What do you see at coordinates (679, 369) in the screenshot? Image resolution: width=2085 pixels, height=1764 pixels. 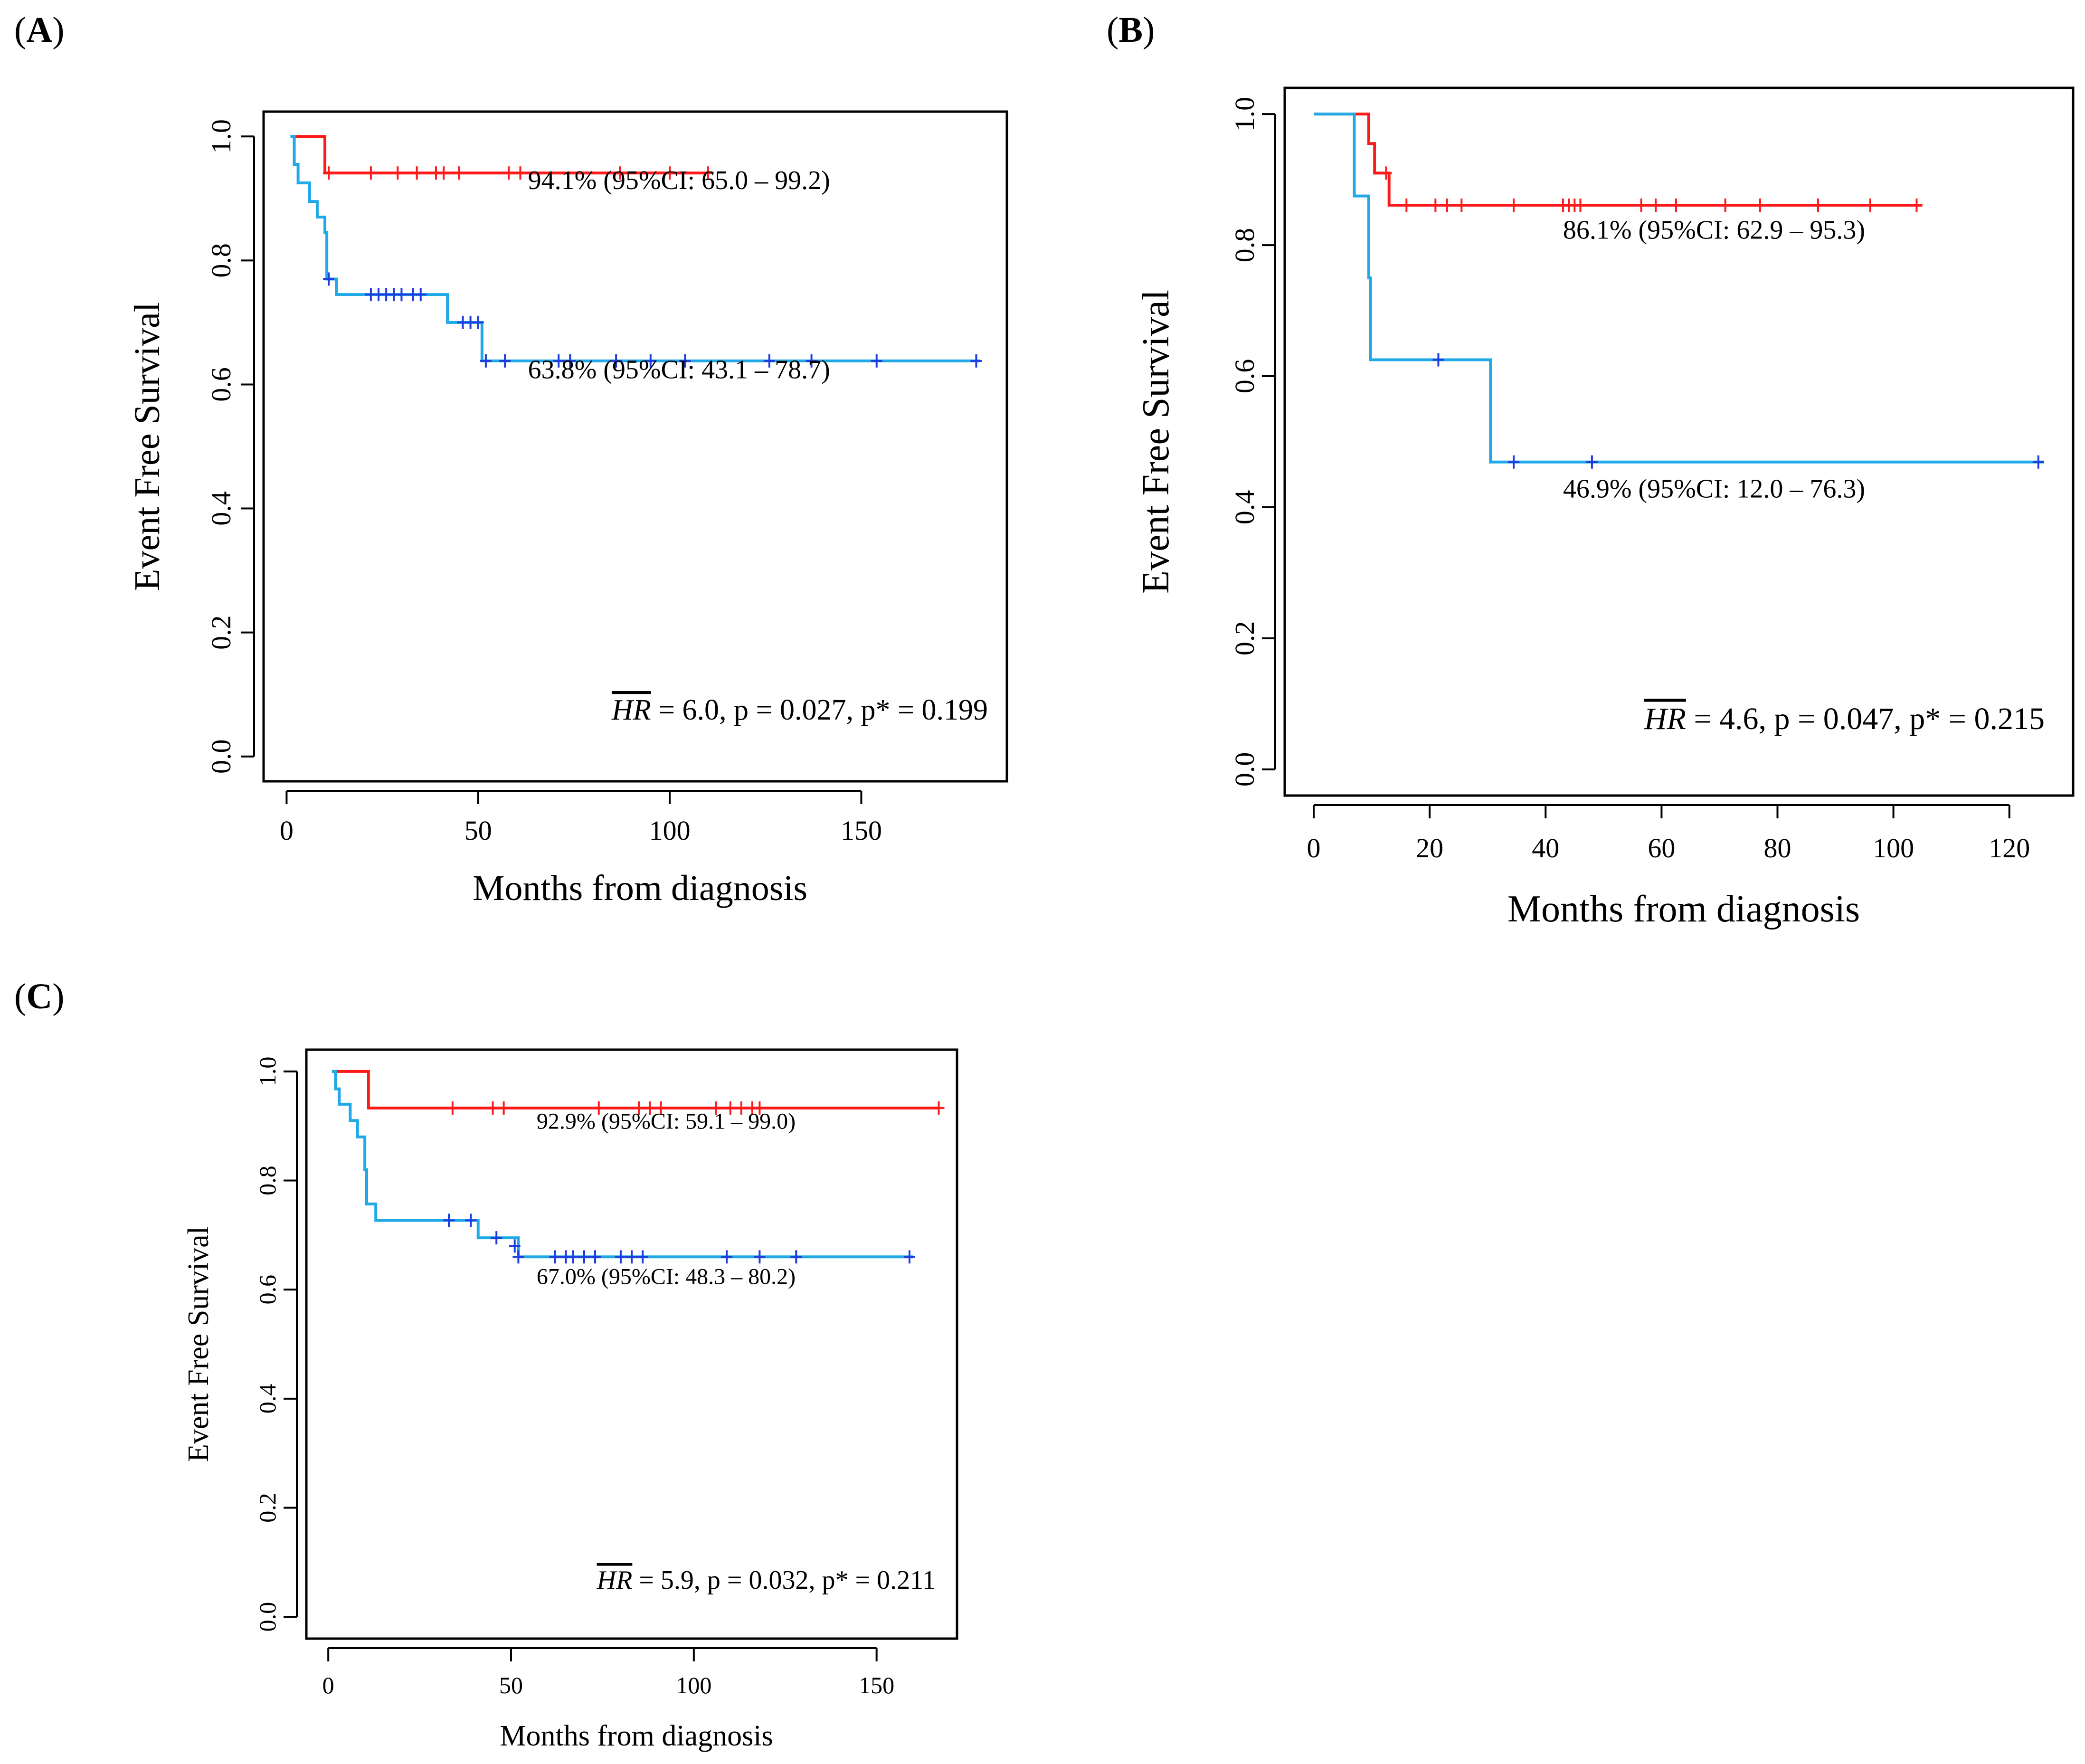 I see `survival-estimate-label: 63.8% (95%CI: 43.1 – 78.7)` at bounding box center [679, 369].